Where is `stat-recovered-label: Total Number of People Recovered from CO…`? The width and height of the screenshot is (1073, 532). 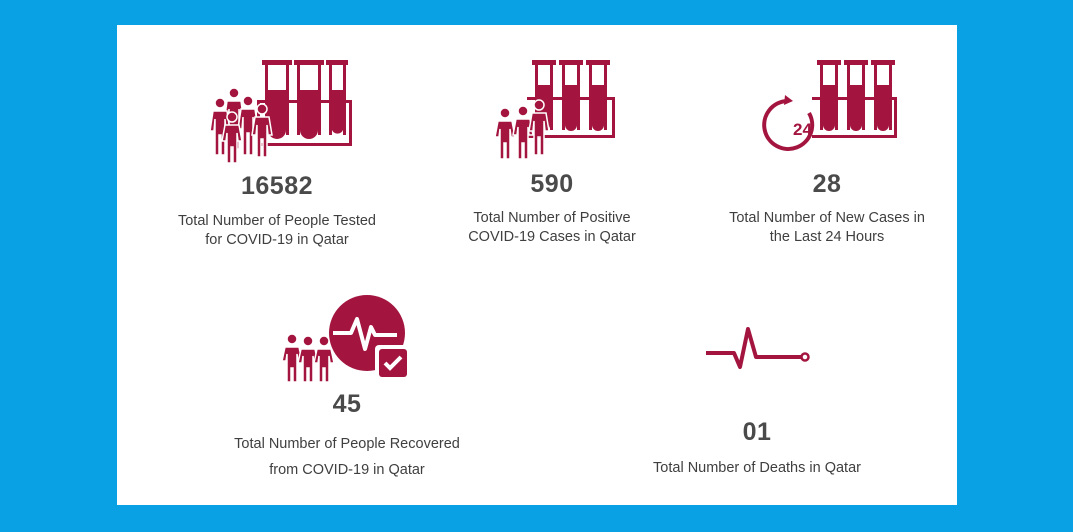
stat-recovered-label: Total Number of People Recovered from CO… is located at coordinates (347, 457).